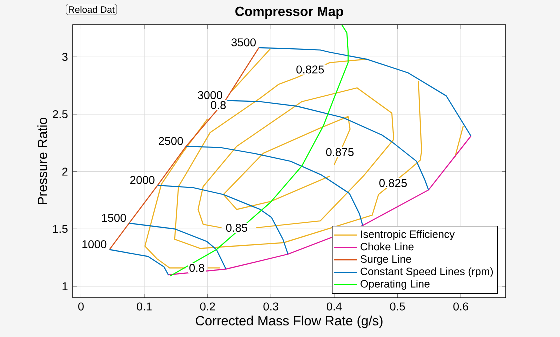 This screenshot has width=560, height=337. I want to click on x-tick-label: 0.2, so click(208, 306).